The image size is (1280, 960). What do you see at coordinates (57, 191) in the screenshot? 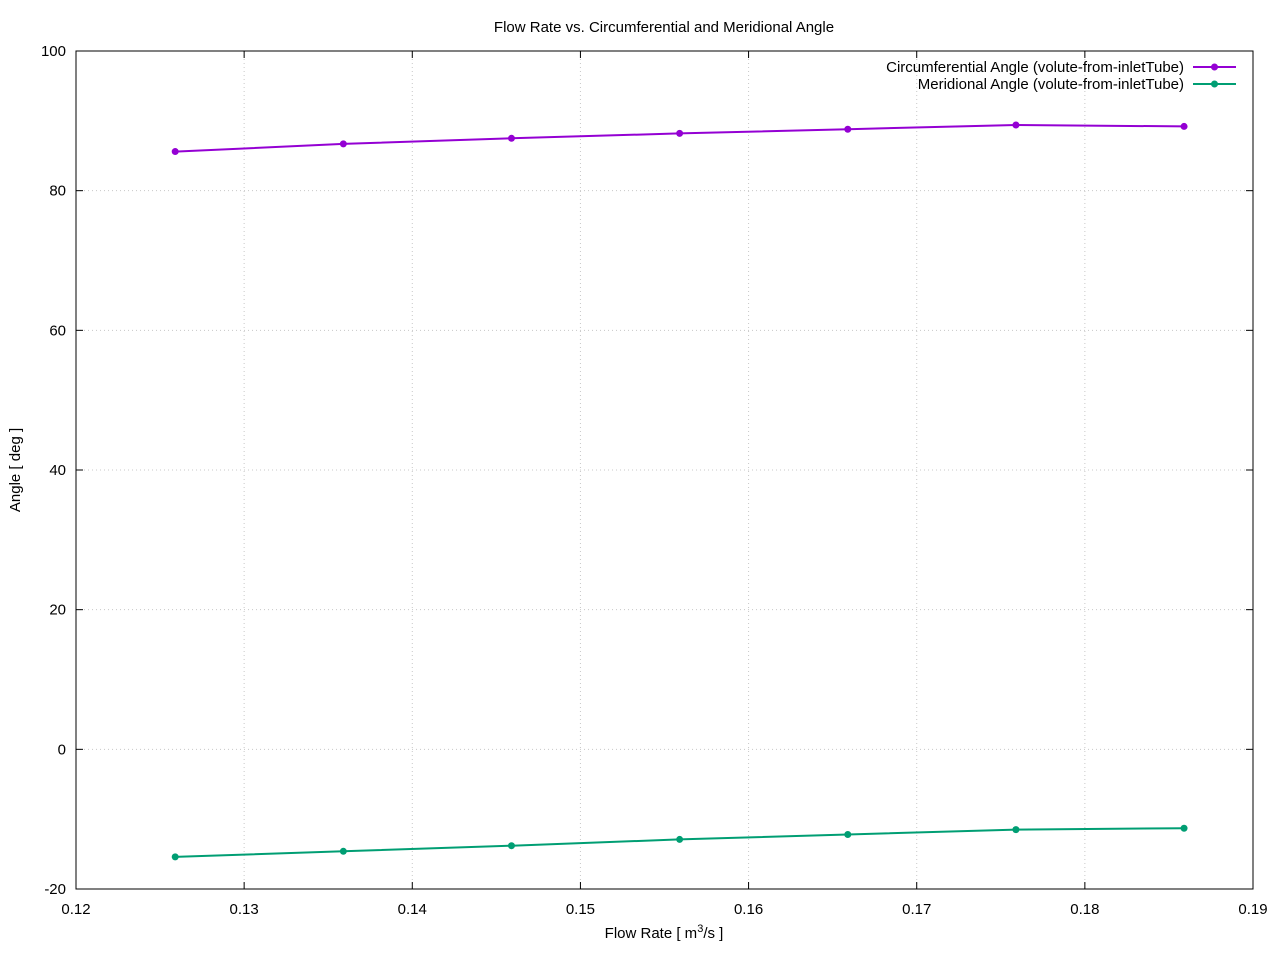
I see `y-tick-label: 80` at bounding box center [57, 191].